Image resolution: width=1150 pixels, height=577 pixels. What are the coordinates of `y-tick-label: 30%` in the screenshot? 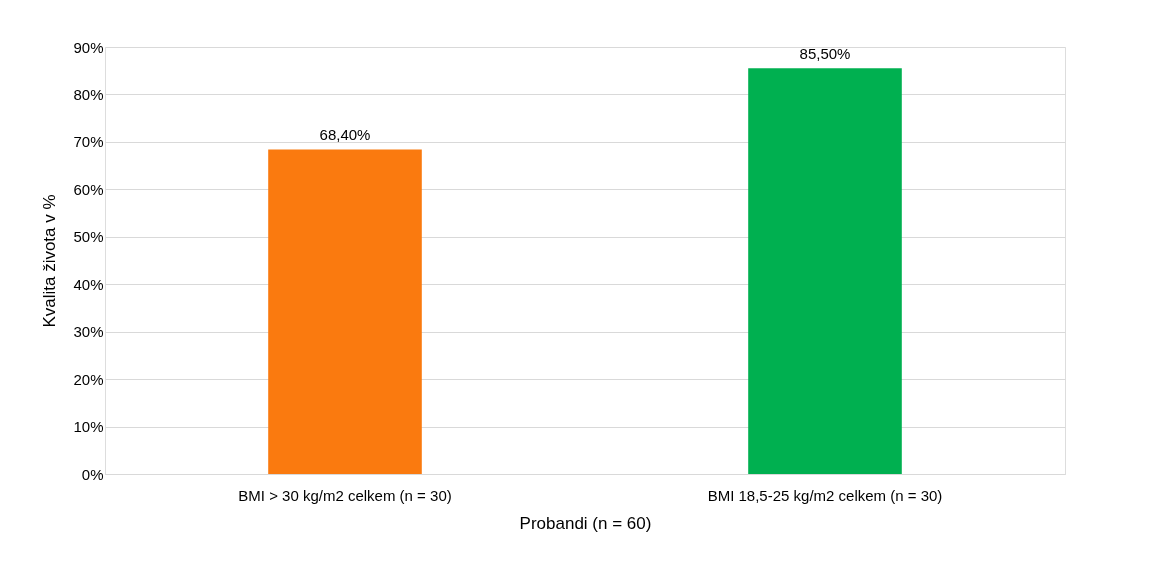 It's located at (88, 332).